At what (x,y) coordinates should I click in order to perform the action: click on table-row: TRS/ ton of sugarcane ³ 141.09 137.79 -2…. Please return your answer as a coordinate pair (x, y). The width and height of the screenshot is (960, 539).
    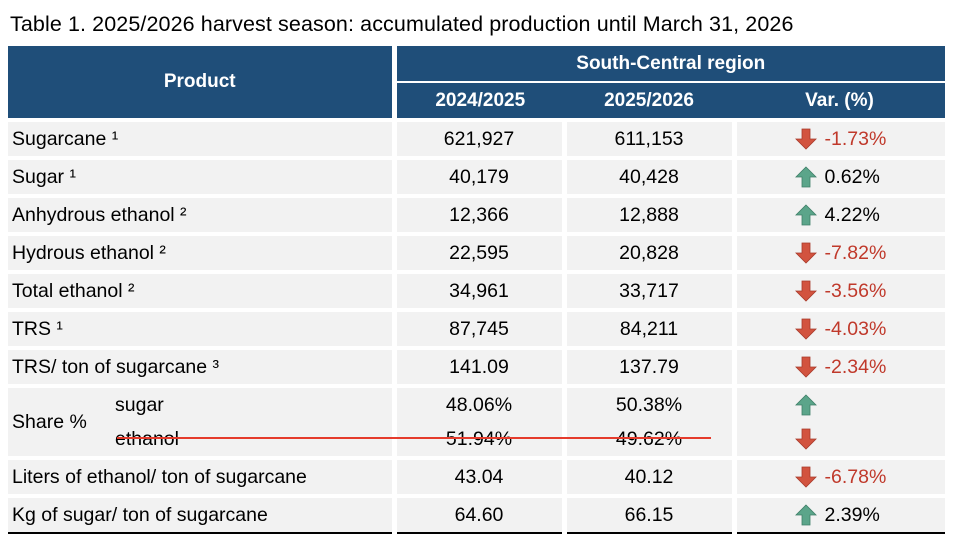
    Looking at the image, I should click on (477, 366).